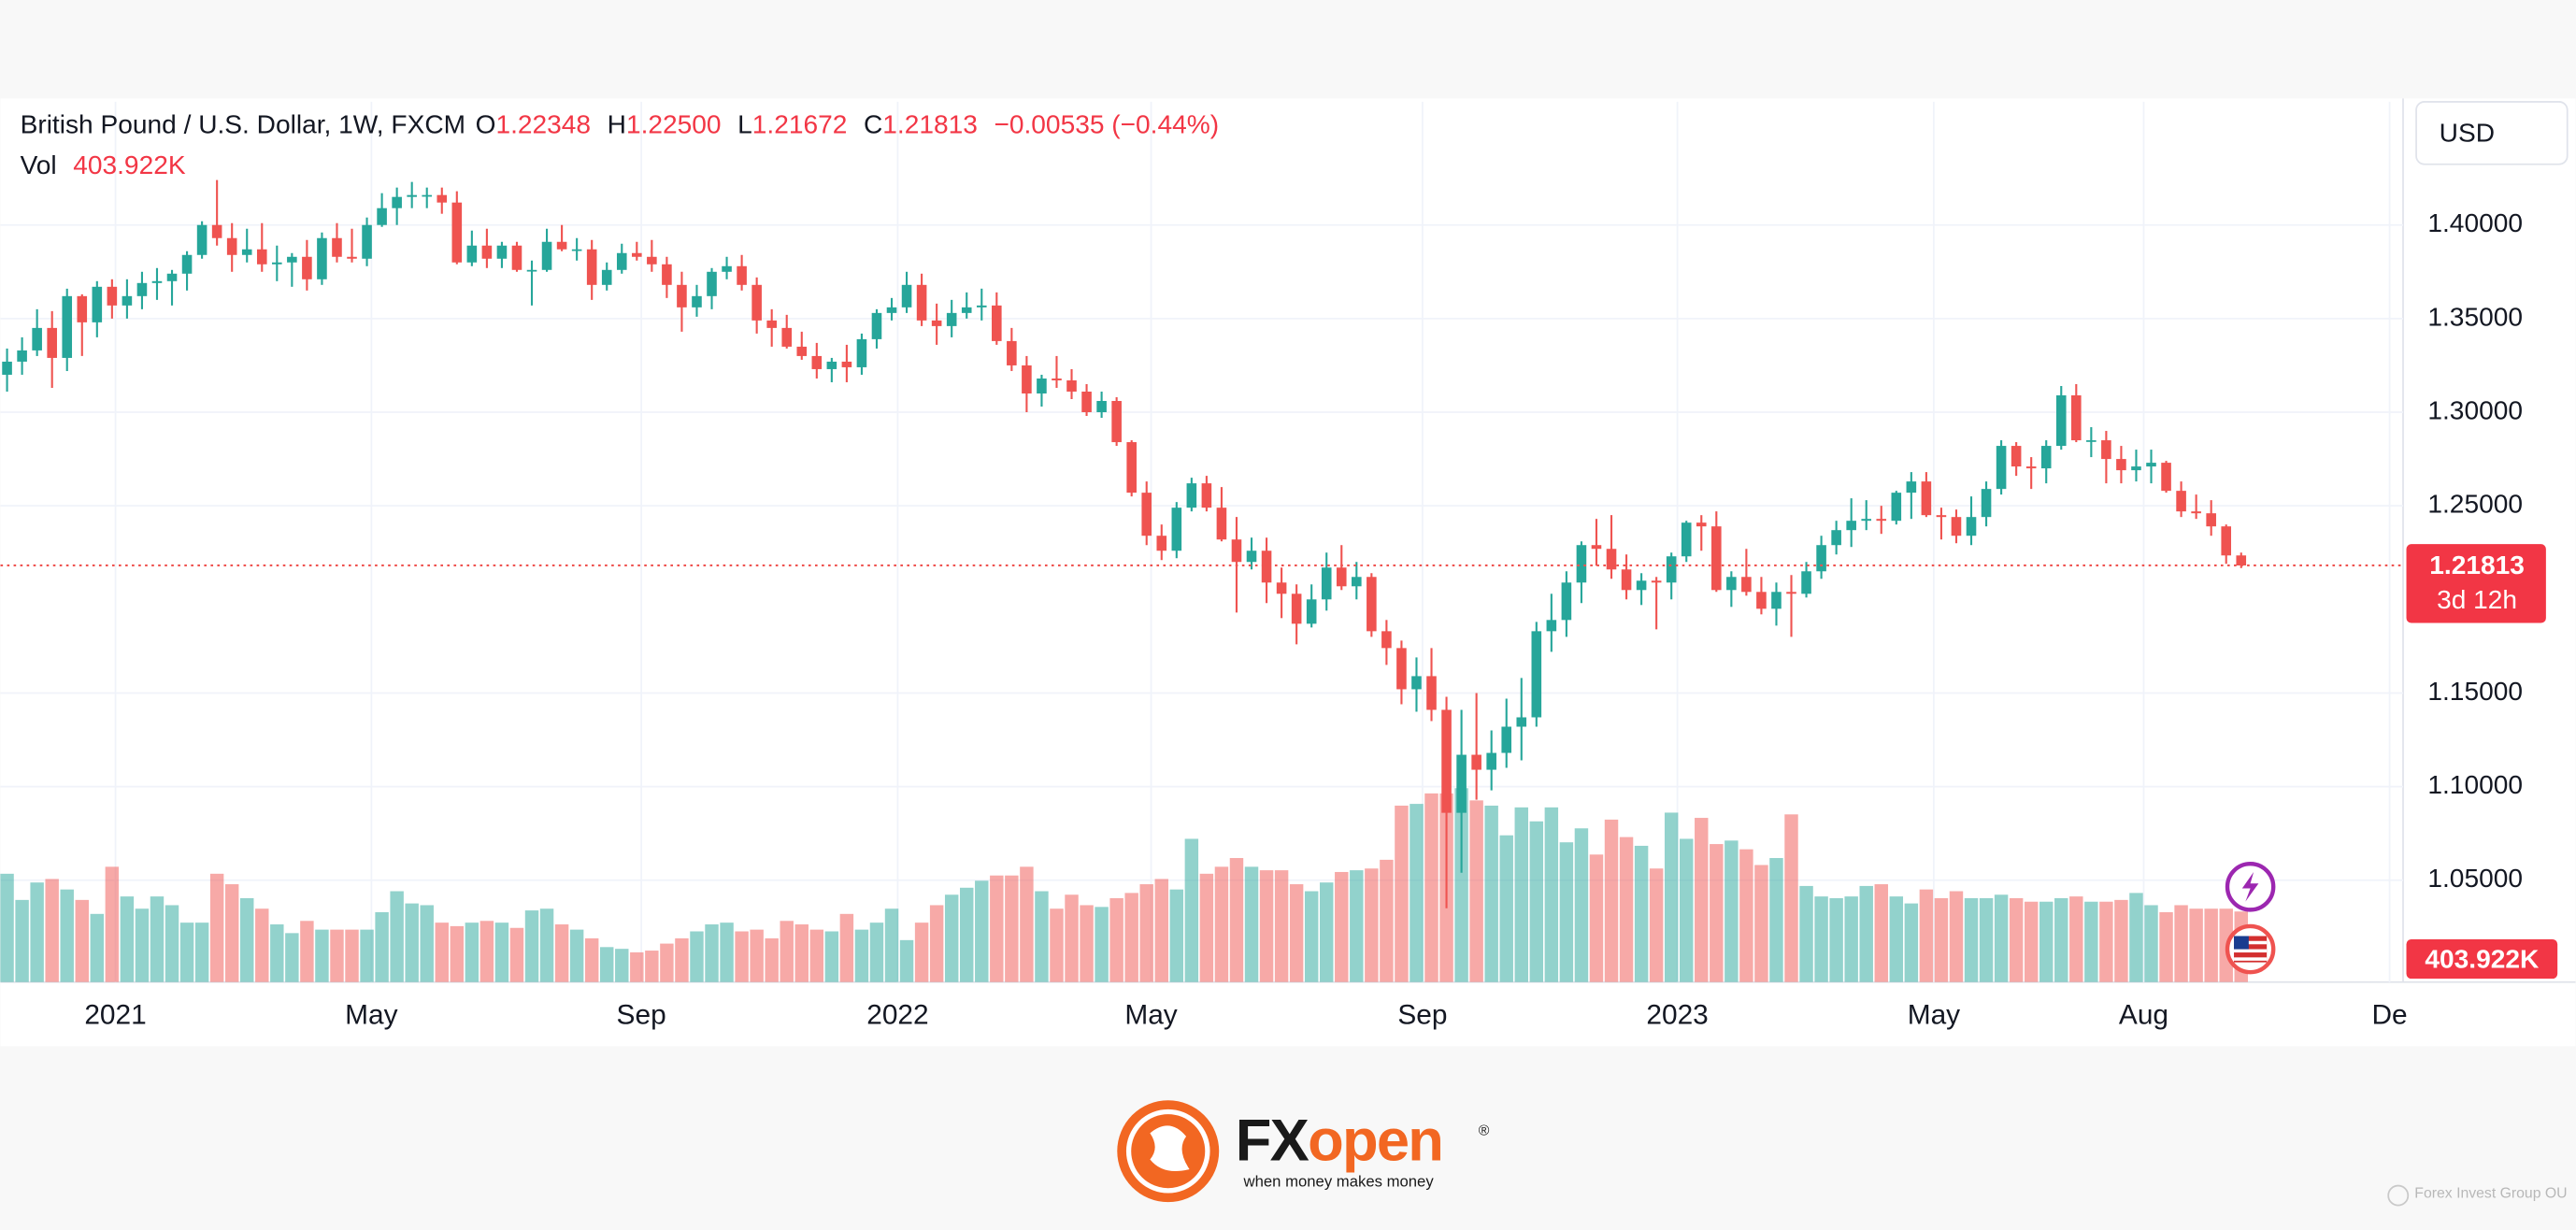 This screenshot has height=1230, width=2576. What do you see at coordinates (2475, 316) in the screenshot?
I see `y-tick-label: 1.35000` at bounding box center [2475, 316].